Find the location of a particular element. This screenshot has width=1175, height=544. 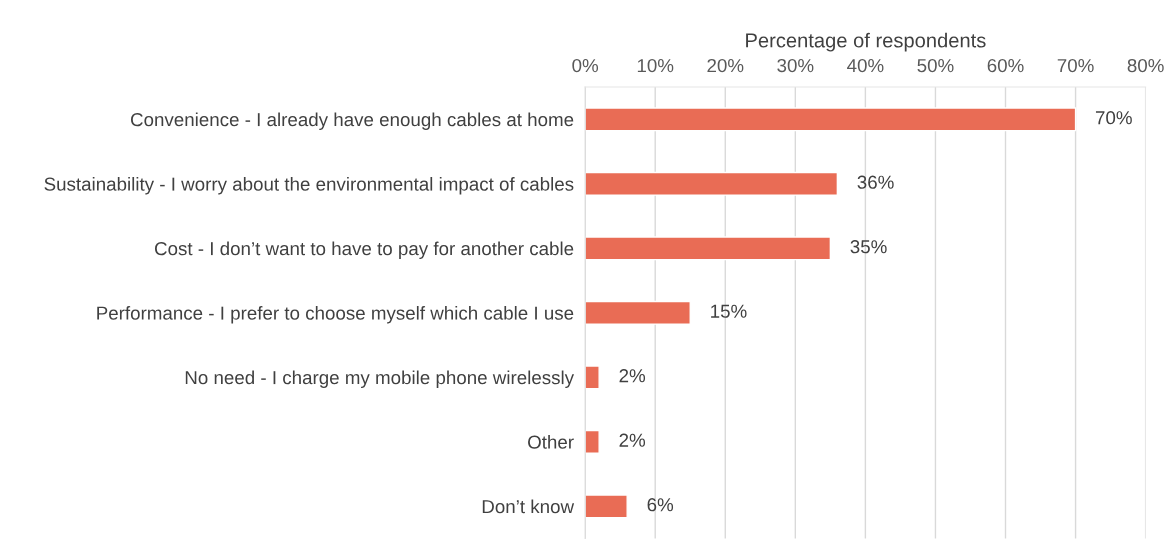

data-label: 70% is located at coordinates (1113, 118).